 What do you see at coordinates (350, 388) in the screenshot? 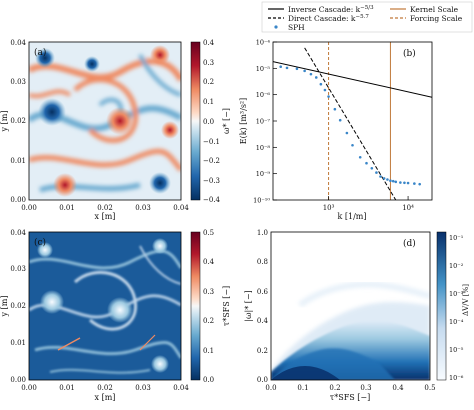
I see `panel-d-xticks: 0.0 0.1 0.2 0.3 0.4 0.5` at bounding box center [350, 388].